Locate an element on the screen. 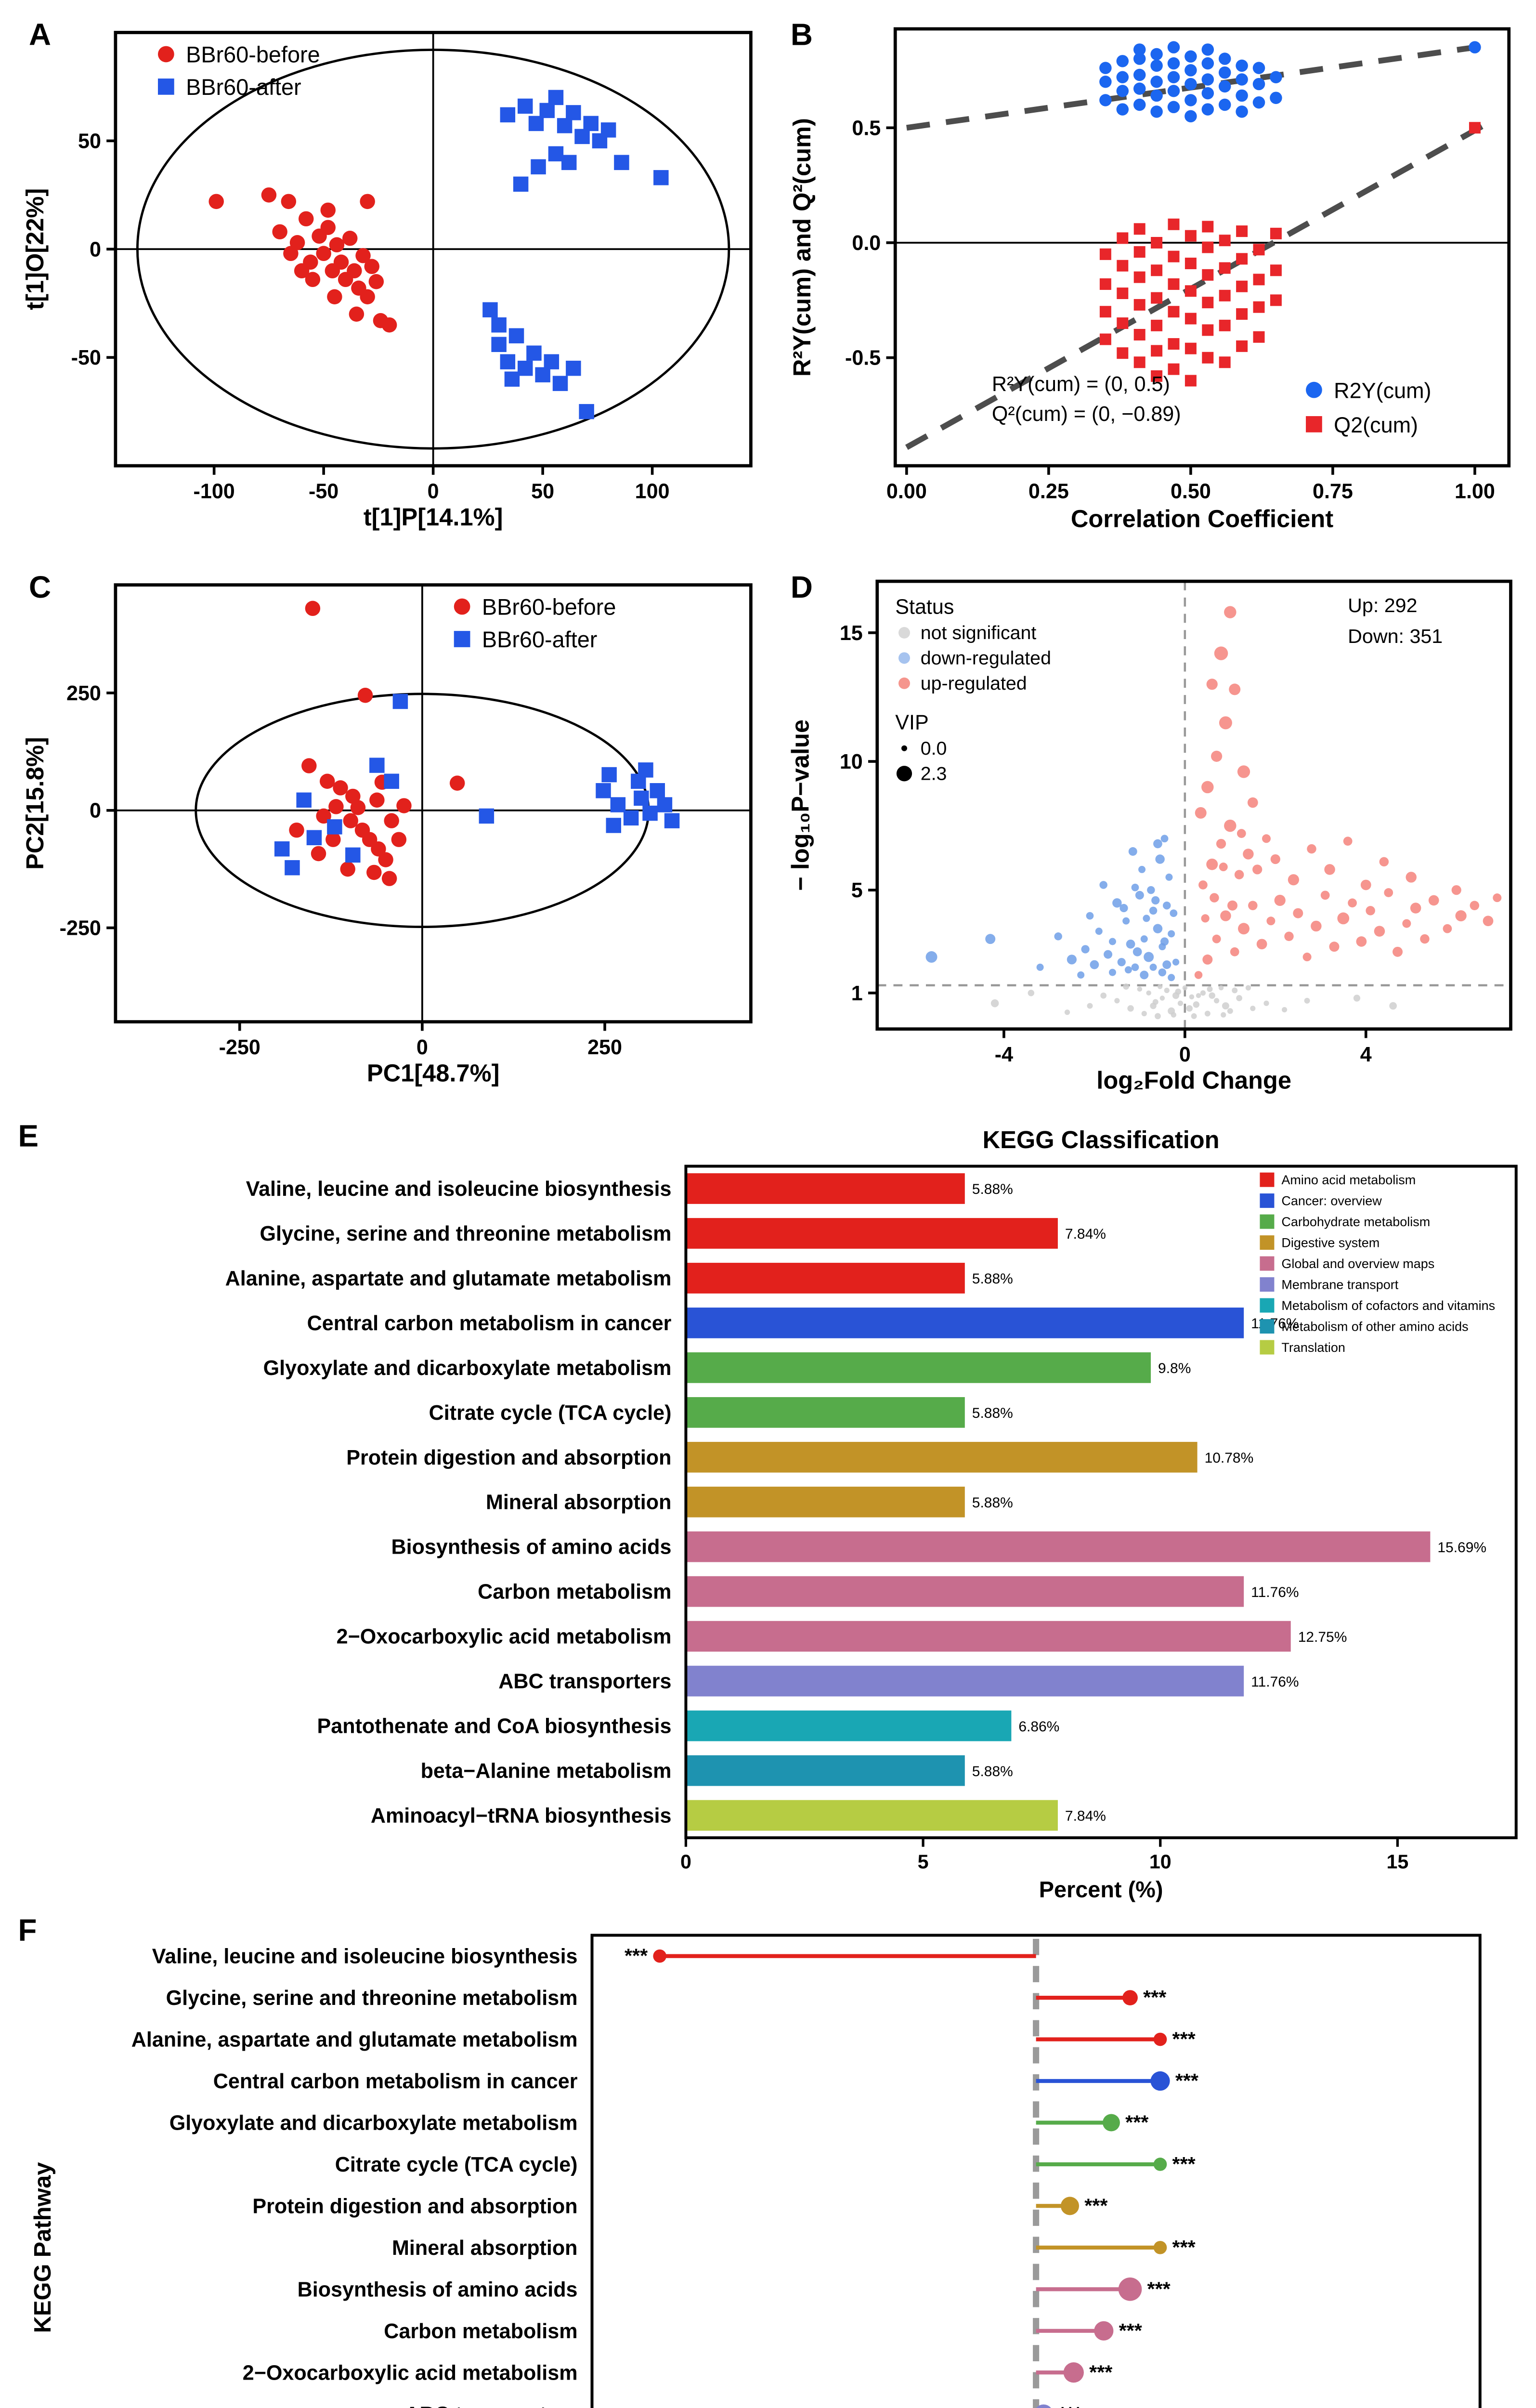  x-tick-label: -250 is located at coordinates (239, 1047).